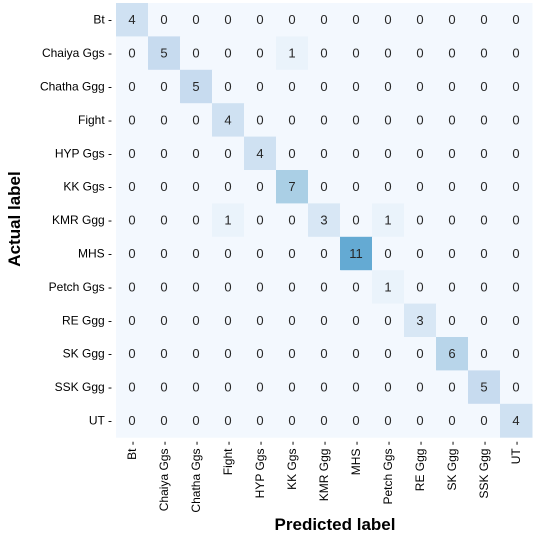 This screenshot has width=550, height=544. What do you see at coordinates (387, 220) in the screenshot?
I see `cell-value-label: 1` at bounding box center [387, 220].